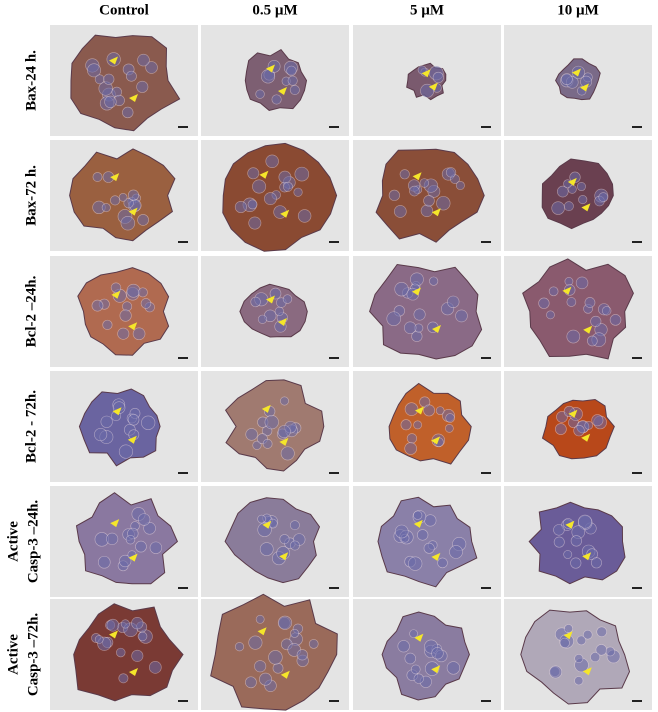  What do you see at coordinates (274, 10) in the screenshot?
I see `column-header: 0.5 µM` at bounding box center [274, 10].